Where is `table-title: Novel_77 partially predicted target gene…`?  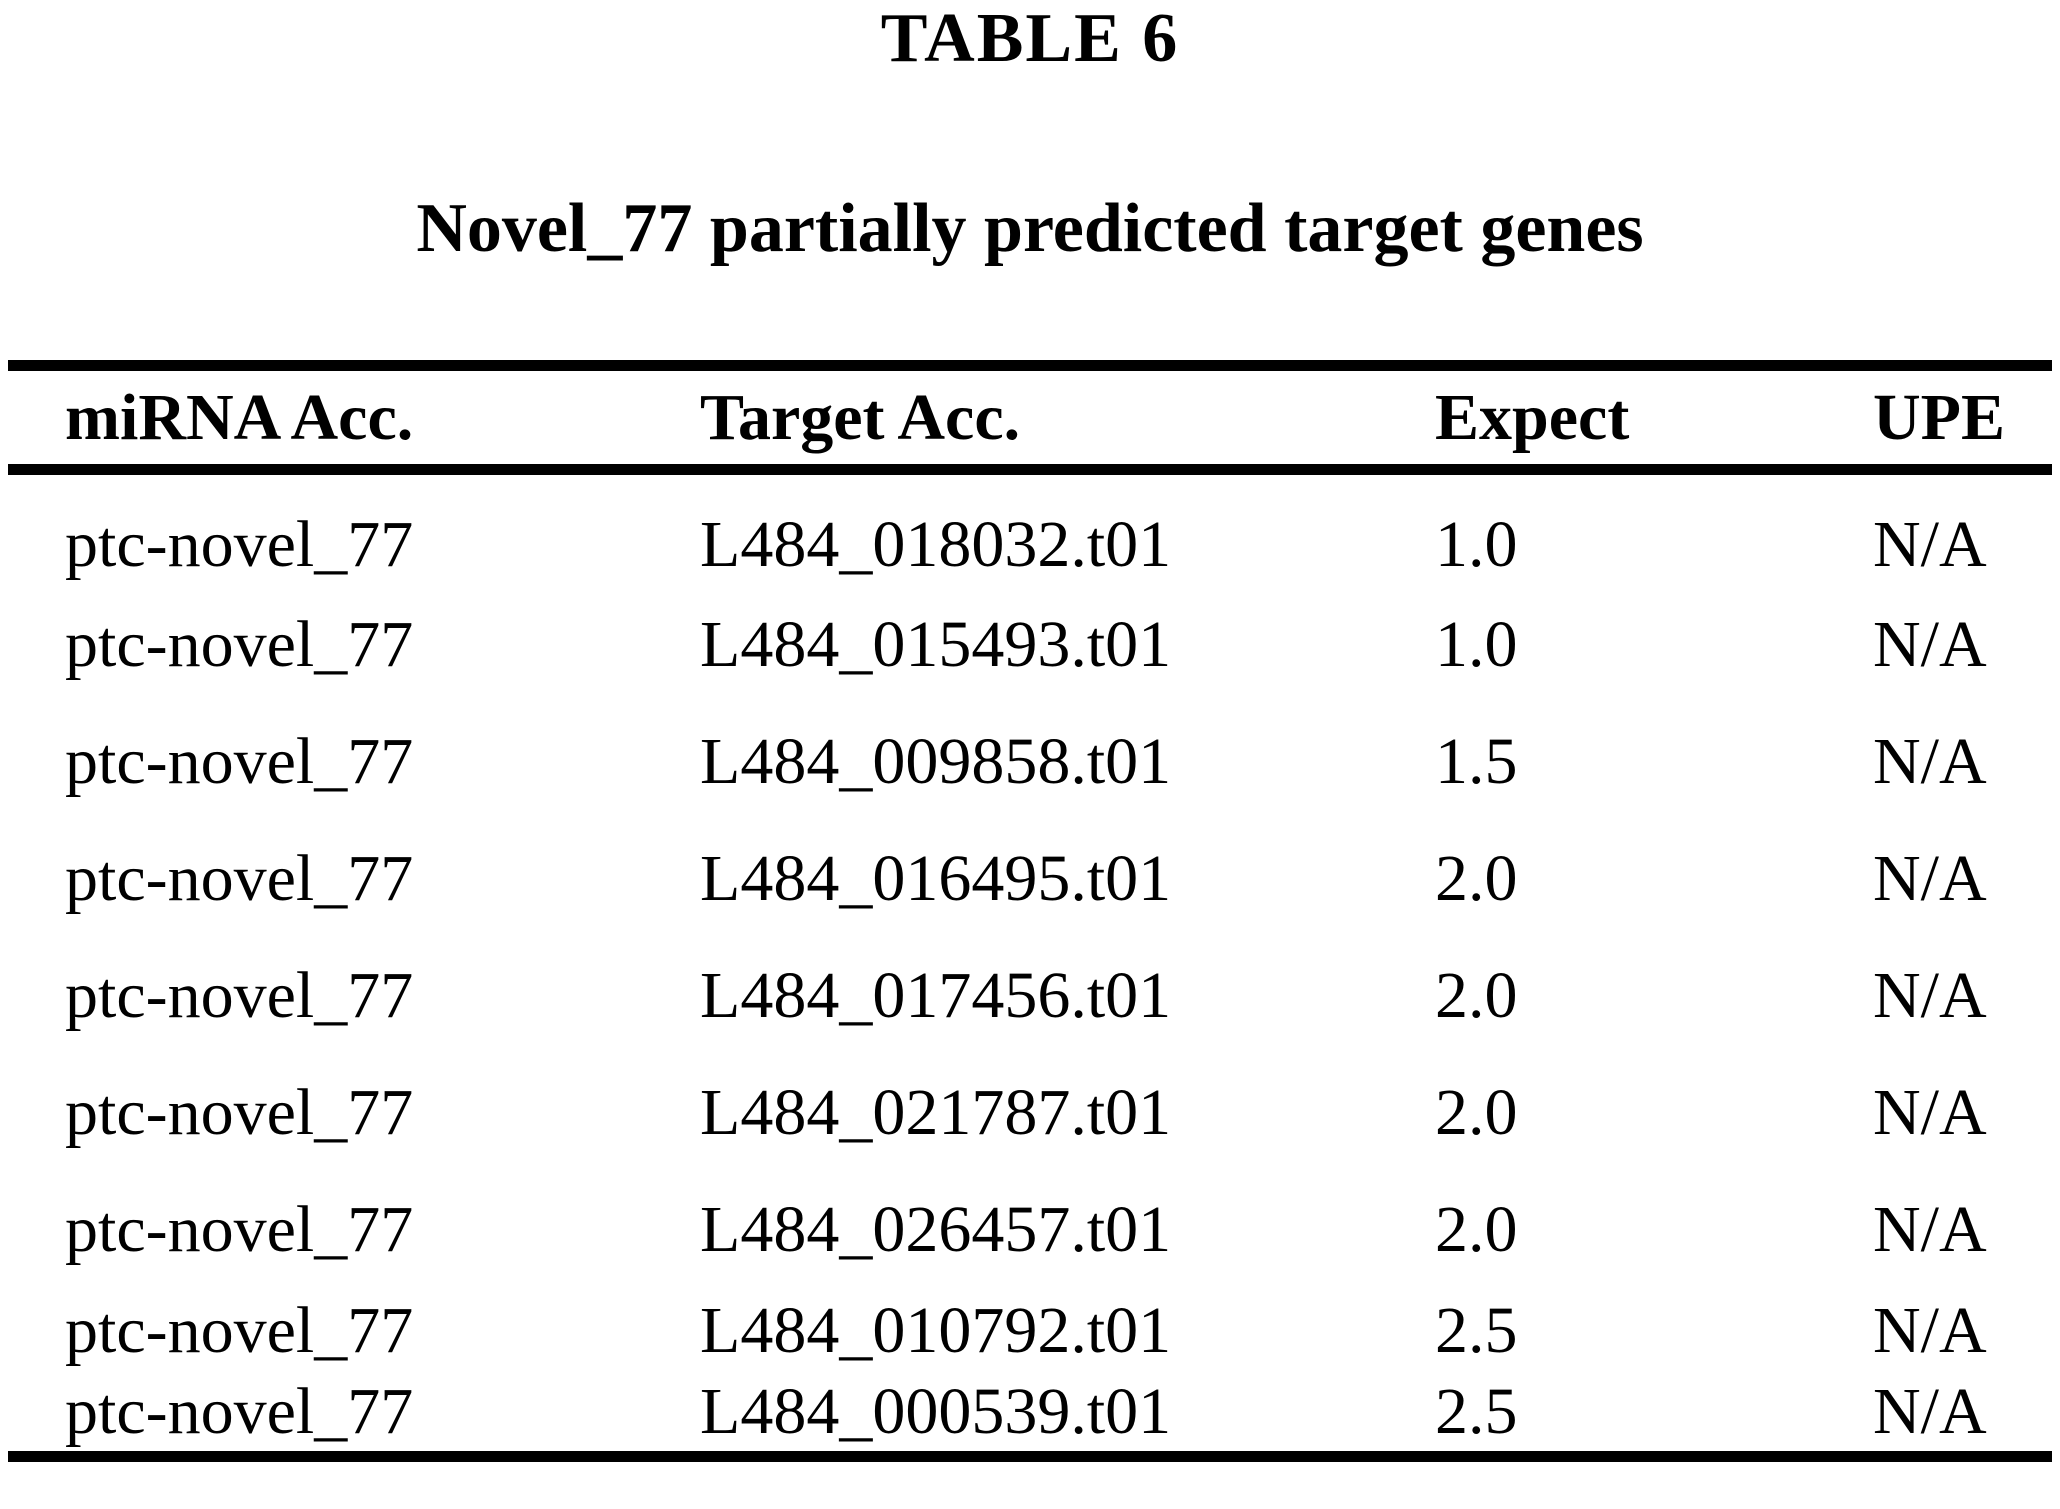 table-title: Novel_77 partially predicted target gene… is located at coordinates (1030, 228).